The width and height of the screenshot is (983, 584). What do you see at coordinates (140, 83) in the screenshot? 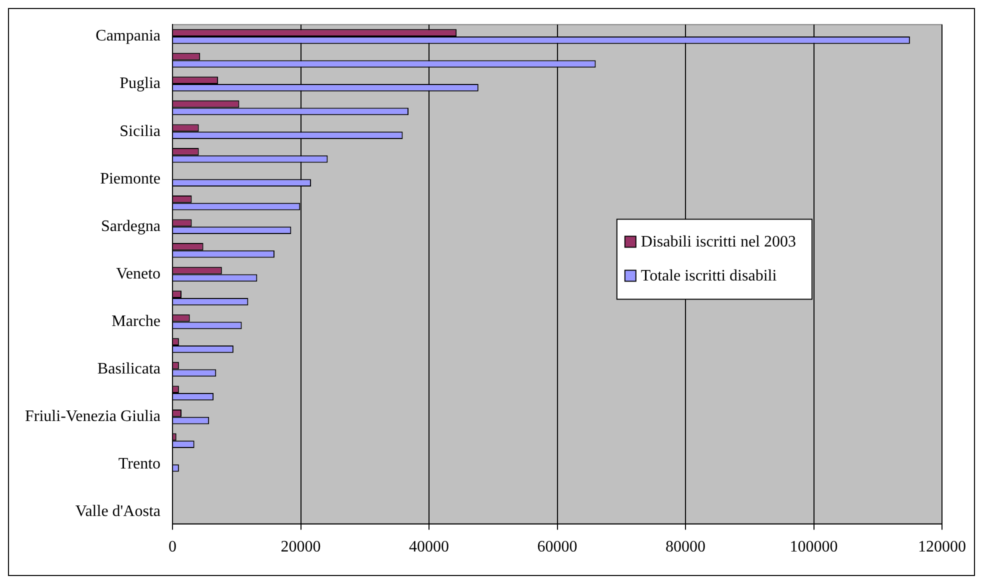
I see `y-tick-label: Puglia` at bounding box center [140, 83].